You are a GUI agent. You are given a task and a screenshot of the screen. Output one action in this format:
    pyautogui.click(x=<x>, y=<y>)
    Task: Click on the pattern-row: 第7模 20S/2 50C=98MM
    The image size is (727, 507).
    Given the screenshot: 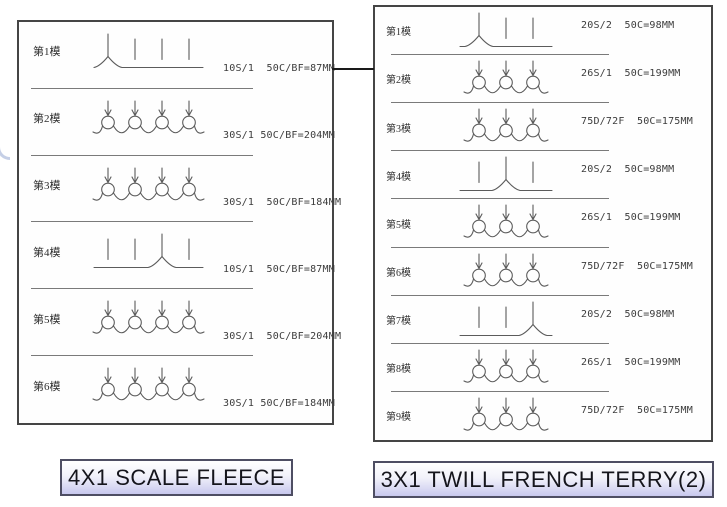 What is the action you would take?
    pyautogui.click(x=543, y=320)
    